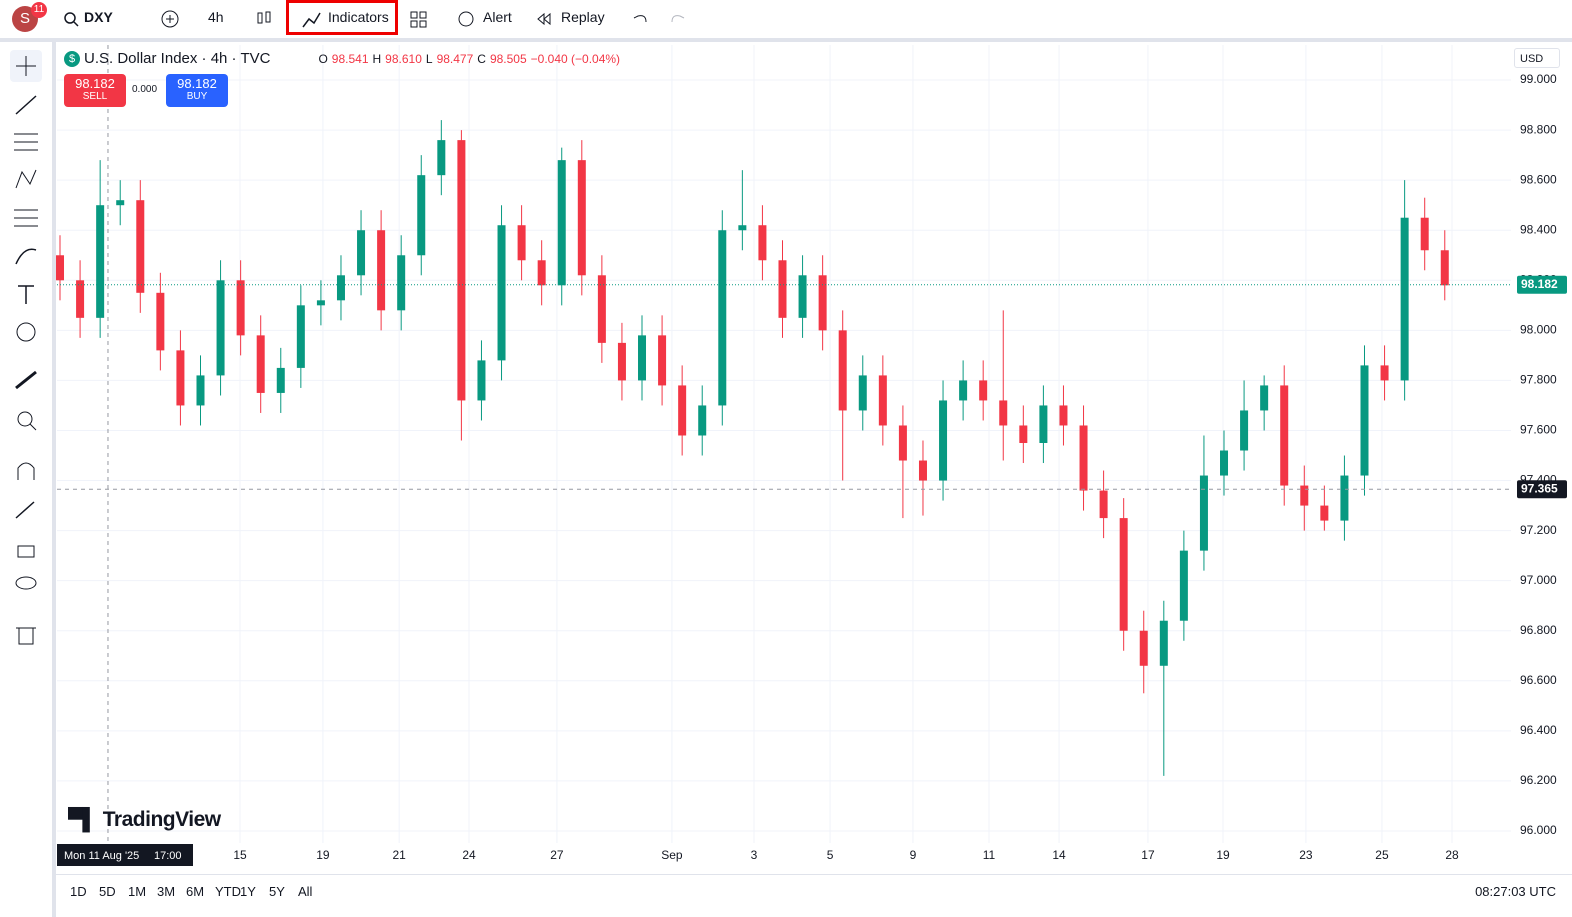  I want to click on y-tick-label: 96.200, so click(1538, 780).